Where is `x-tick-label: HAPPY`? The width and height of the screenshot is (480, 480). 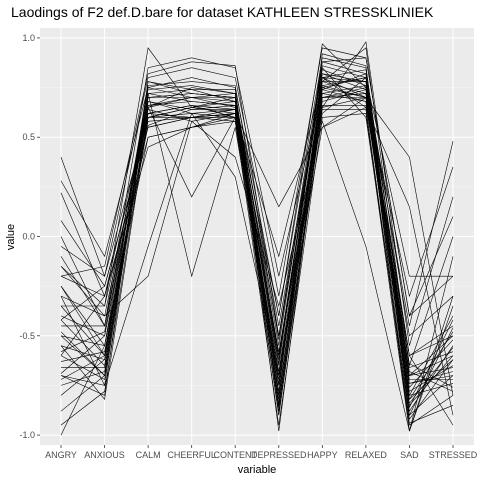
x-tick-label: HAPPY is located at coordinates (322, 455).